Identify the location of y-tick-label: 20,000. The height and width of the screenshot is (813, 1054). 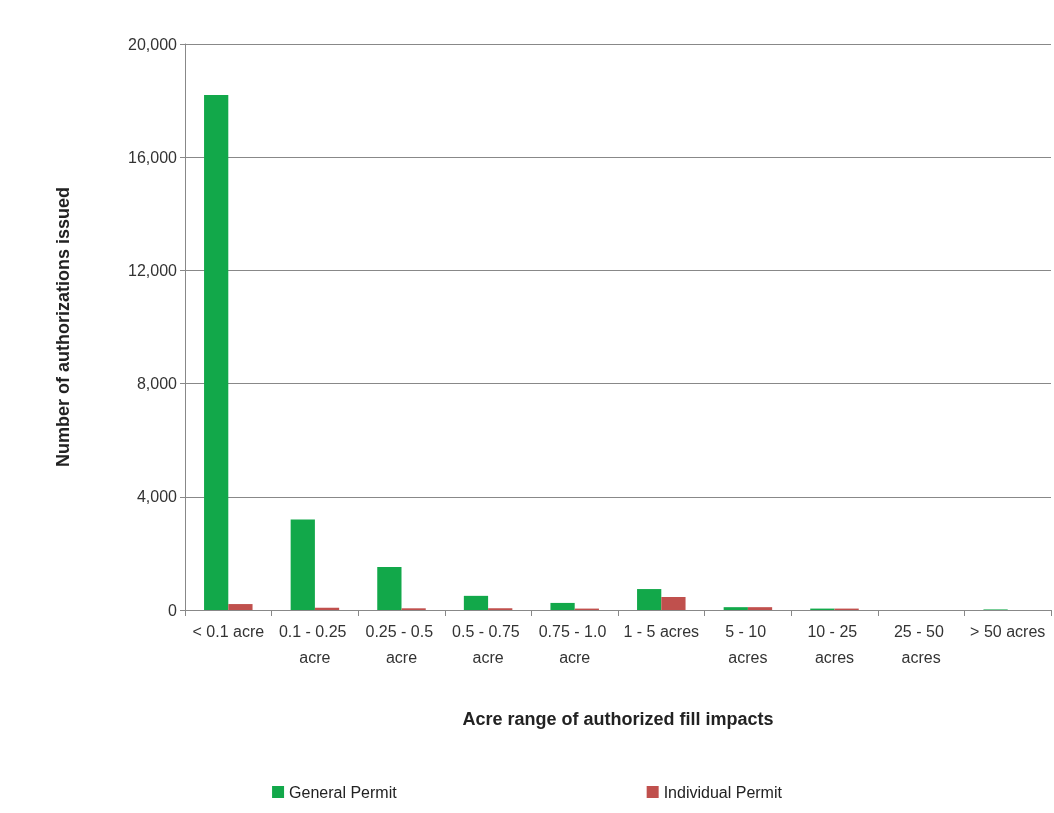
(153, 44).